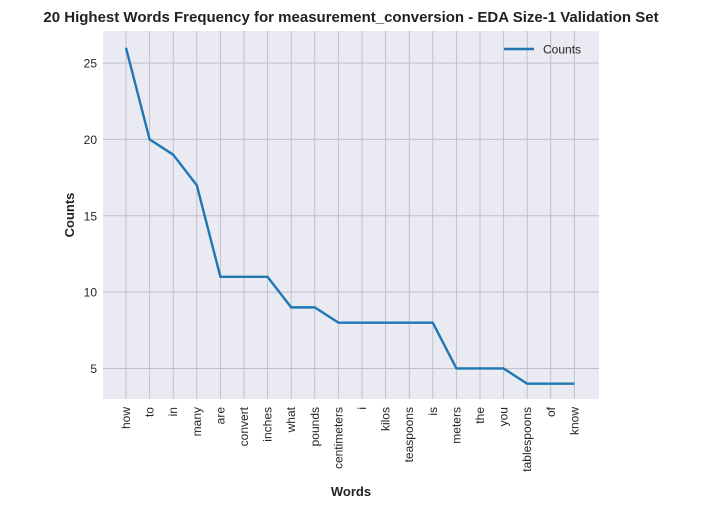 The image size is (702, 509). Describe the element at coordinates (197, 421) in the screenshot. I see `x-tick-label: many` at that location.